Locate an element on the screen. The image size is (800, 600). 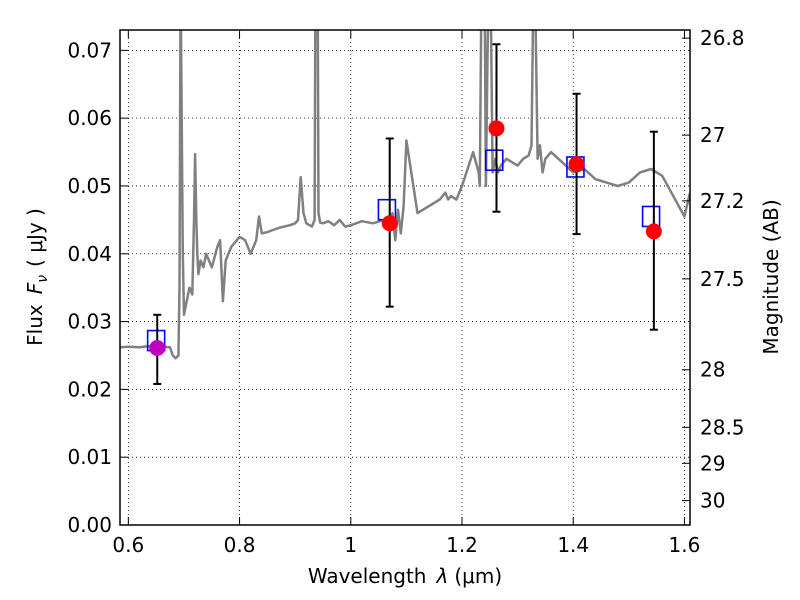
y2-tick-label: 28.5 is located at coordinates (722, 427).